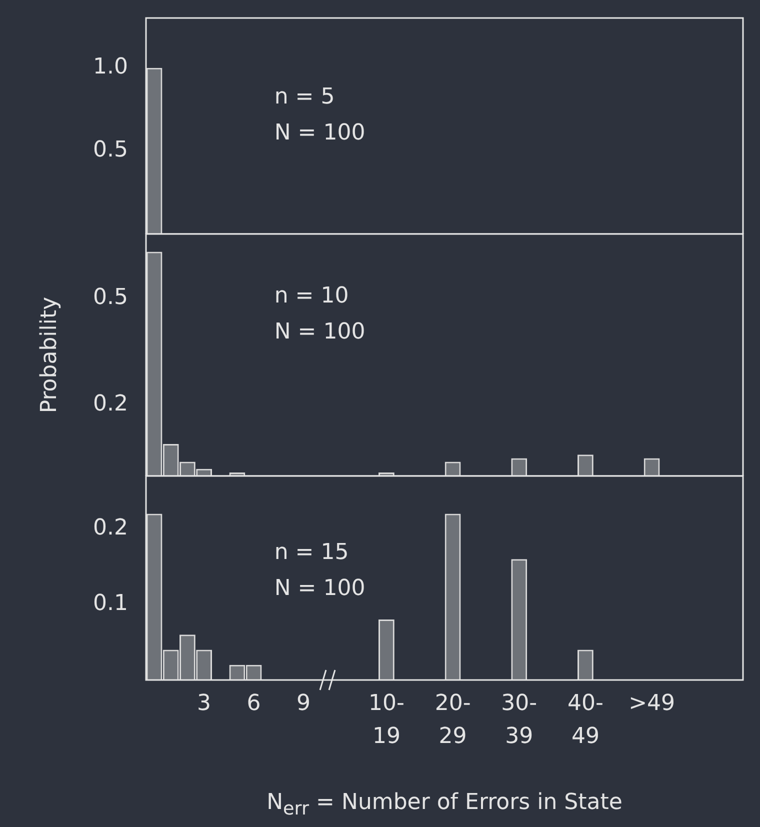 This screenshot has height=827, width=760. Describe the element at coordinates (110, 603) in the screenshot. I see `y-tick-label: 0.1` at that location.